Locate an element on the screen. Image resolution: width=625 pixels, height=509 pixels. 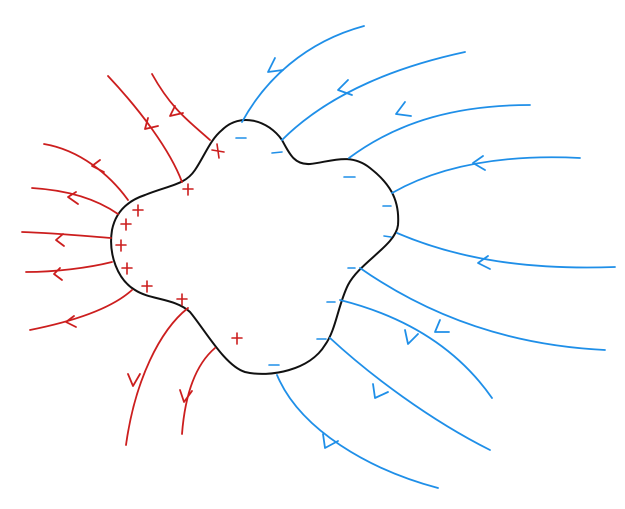
positive-charges is located at coordinates (179, 244).